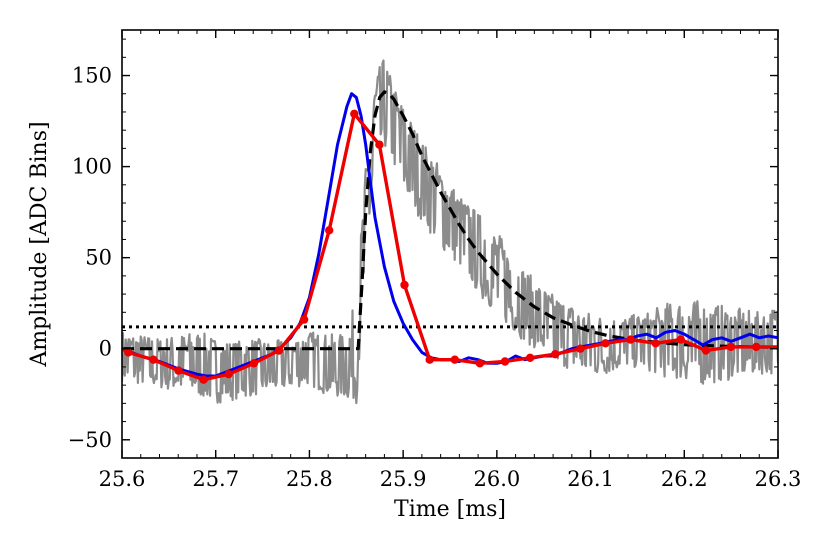 This screenshot has width=832, height=554. I want to click on x-axis-label: Time [ms], so click(450, 509).